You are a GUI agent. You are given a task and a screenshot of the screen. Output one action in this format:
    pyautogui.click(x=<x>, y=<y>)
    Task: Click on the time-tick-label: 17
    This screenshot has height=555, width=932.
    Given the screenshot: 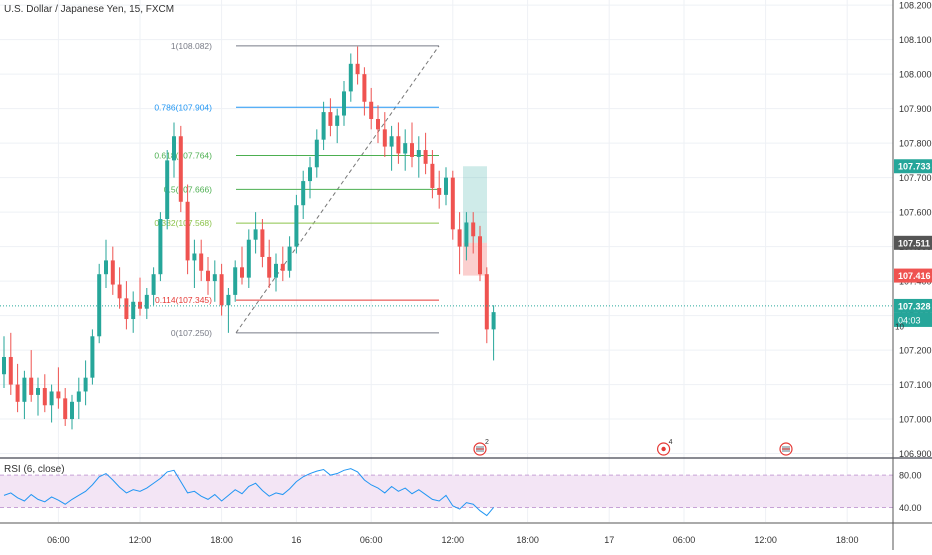 What is the action you would take?
    pyautogui.click(x=609, y=540)
    